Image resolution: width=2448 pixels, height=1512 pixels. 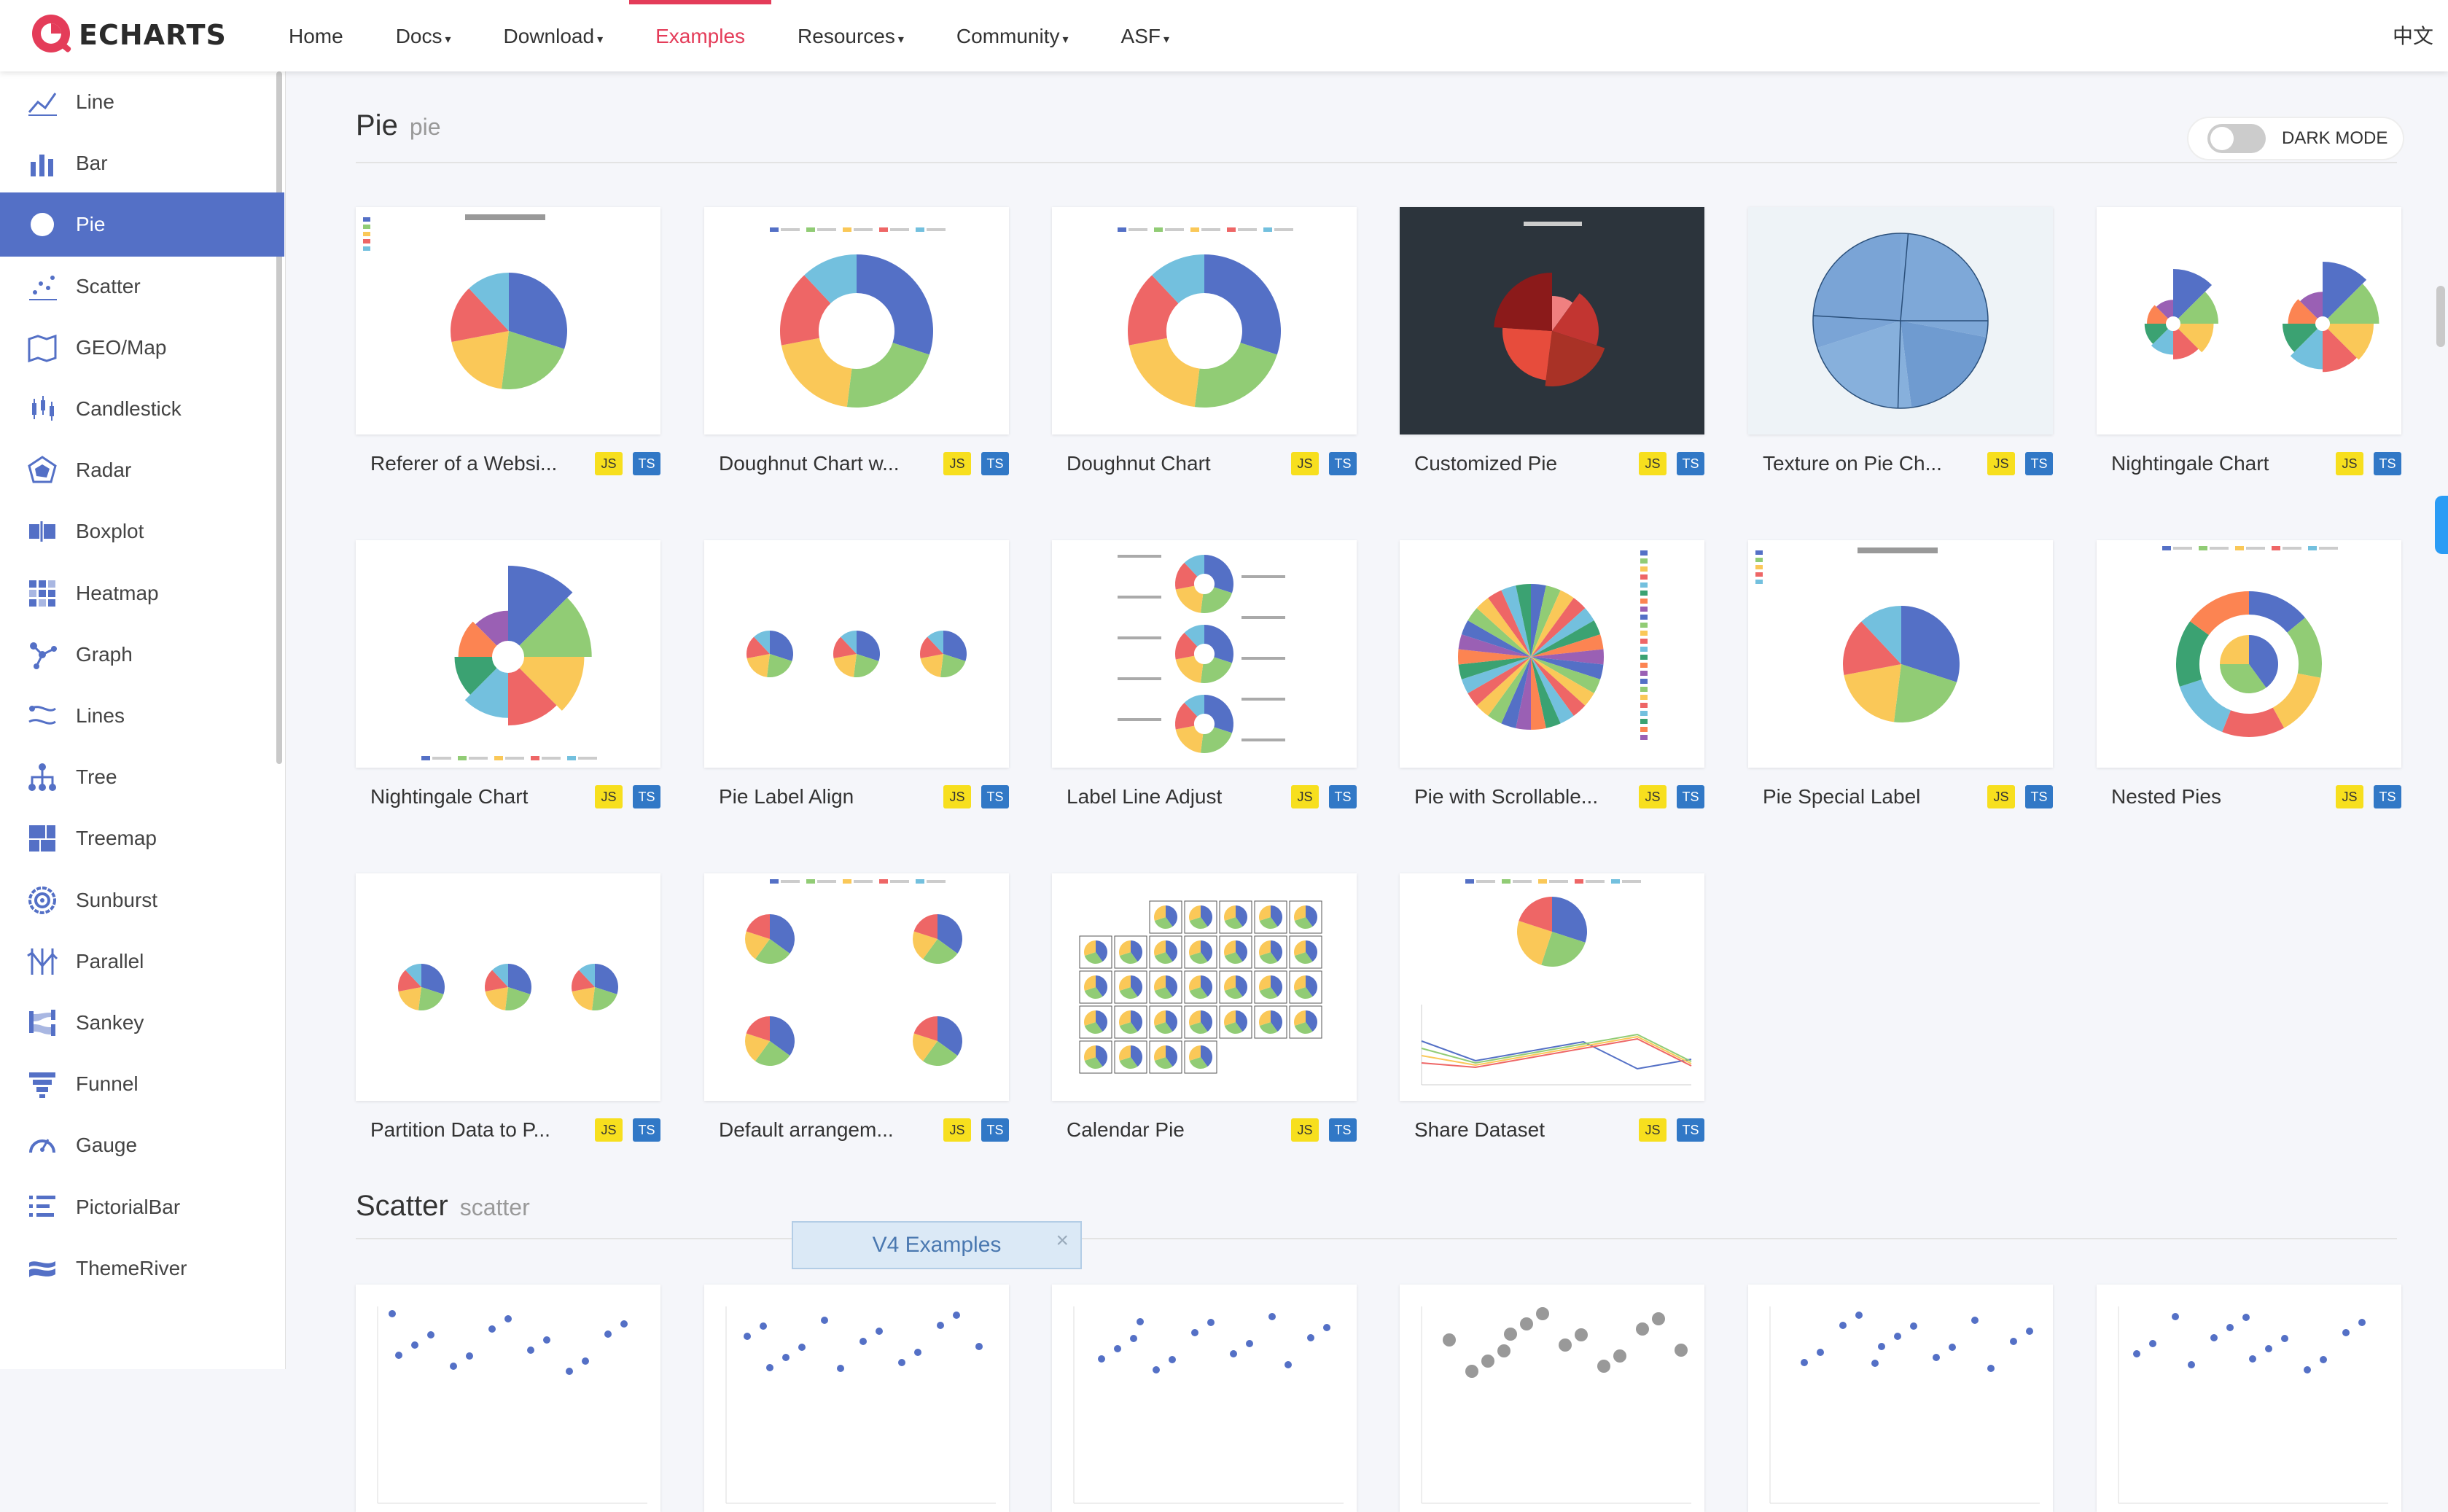 I want to click on example-title: Doughnut Chart, so click(x=1139, y=463).